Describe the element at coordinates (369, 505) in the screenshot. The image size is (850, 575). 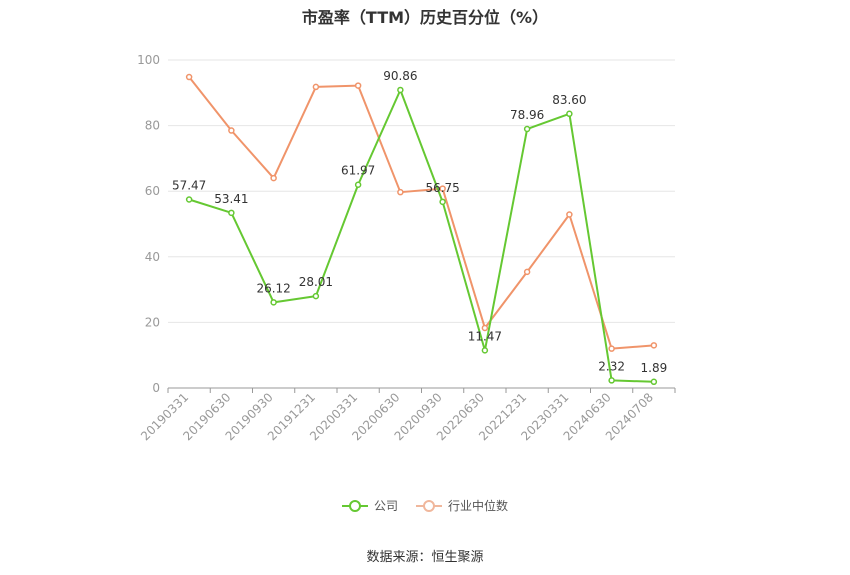
I see `legend-item-company: 公司` at that location.